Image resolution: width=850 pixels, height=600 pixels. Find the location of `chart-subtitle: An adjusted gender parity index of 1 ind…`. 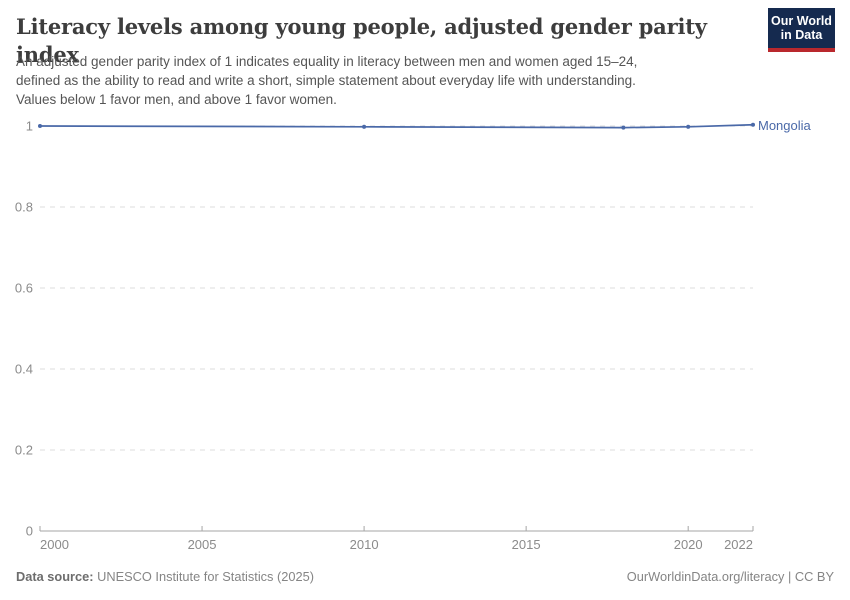

chart-subtitle: An adjusted gender parity index of 1 ind… is located at coordinates (326, 80).